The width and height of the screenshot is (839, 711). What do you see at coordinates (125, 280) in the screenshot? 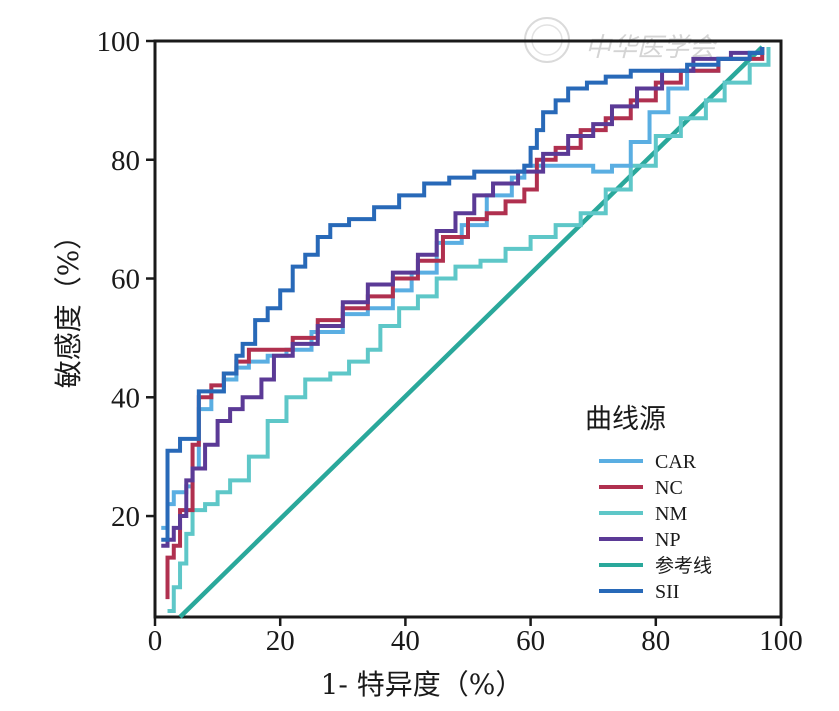
I see `y-tick-label: 60` at bounding box center [125, 280].